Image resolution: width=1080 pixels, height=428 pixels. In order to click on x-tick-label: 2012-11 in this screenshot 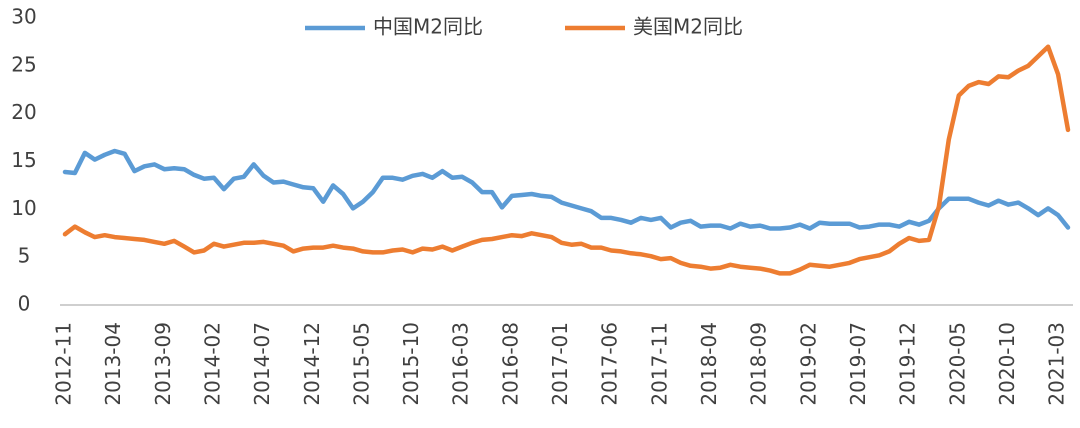, I will do `click(64, 364)`.